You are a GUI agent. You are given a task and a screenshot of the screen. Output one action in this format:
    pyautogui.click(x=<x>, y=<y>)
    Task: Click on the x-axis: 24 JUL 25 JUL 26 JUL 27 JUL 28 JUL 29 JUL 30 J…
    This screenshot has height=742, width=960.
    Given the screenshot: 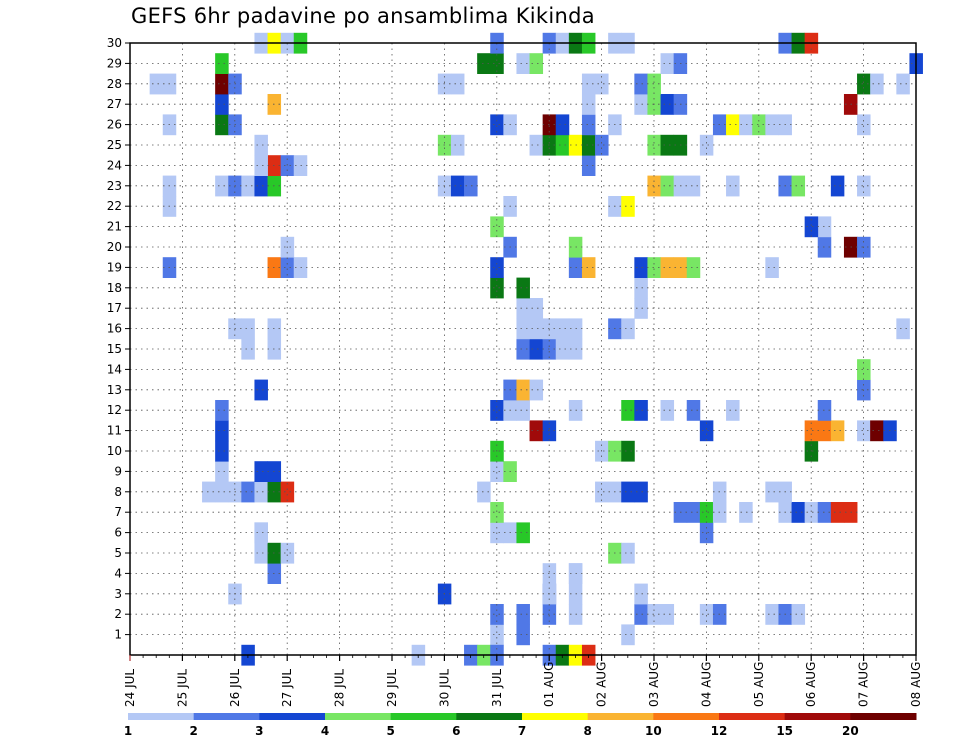 What is the action you would take?
    pyautogui.click(x=523, y=681)
    